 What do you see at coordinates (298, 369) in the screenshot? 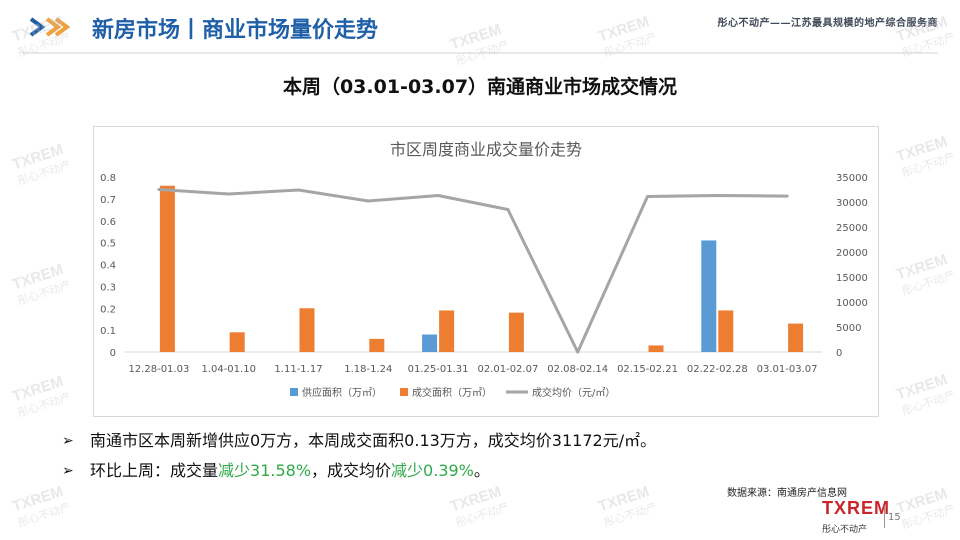
I see `x-tick-label: 1.11-1.17` at bounding box center [298, 369].